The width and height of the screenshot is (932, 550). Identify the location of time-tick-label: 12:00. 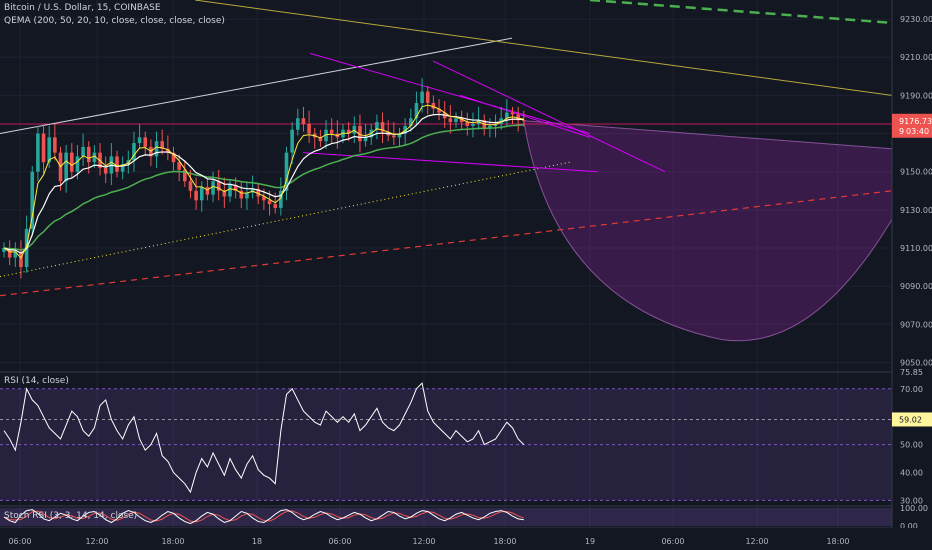
(756, 541).